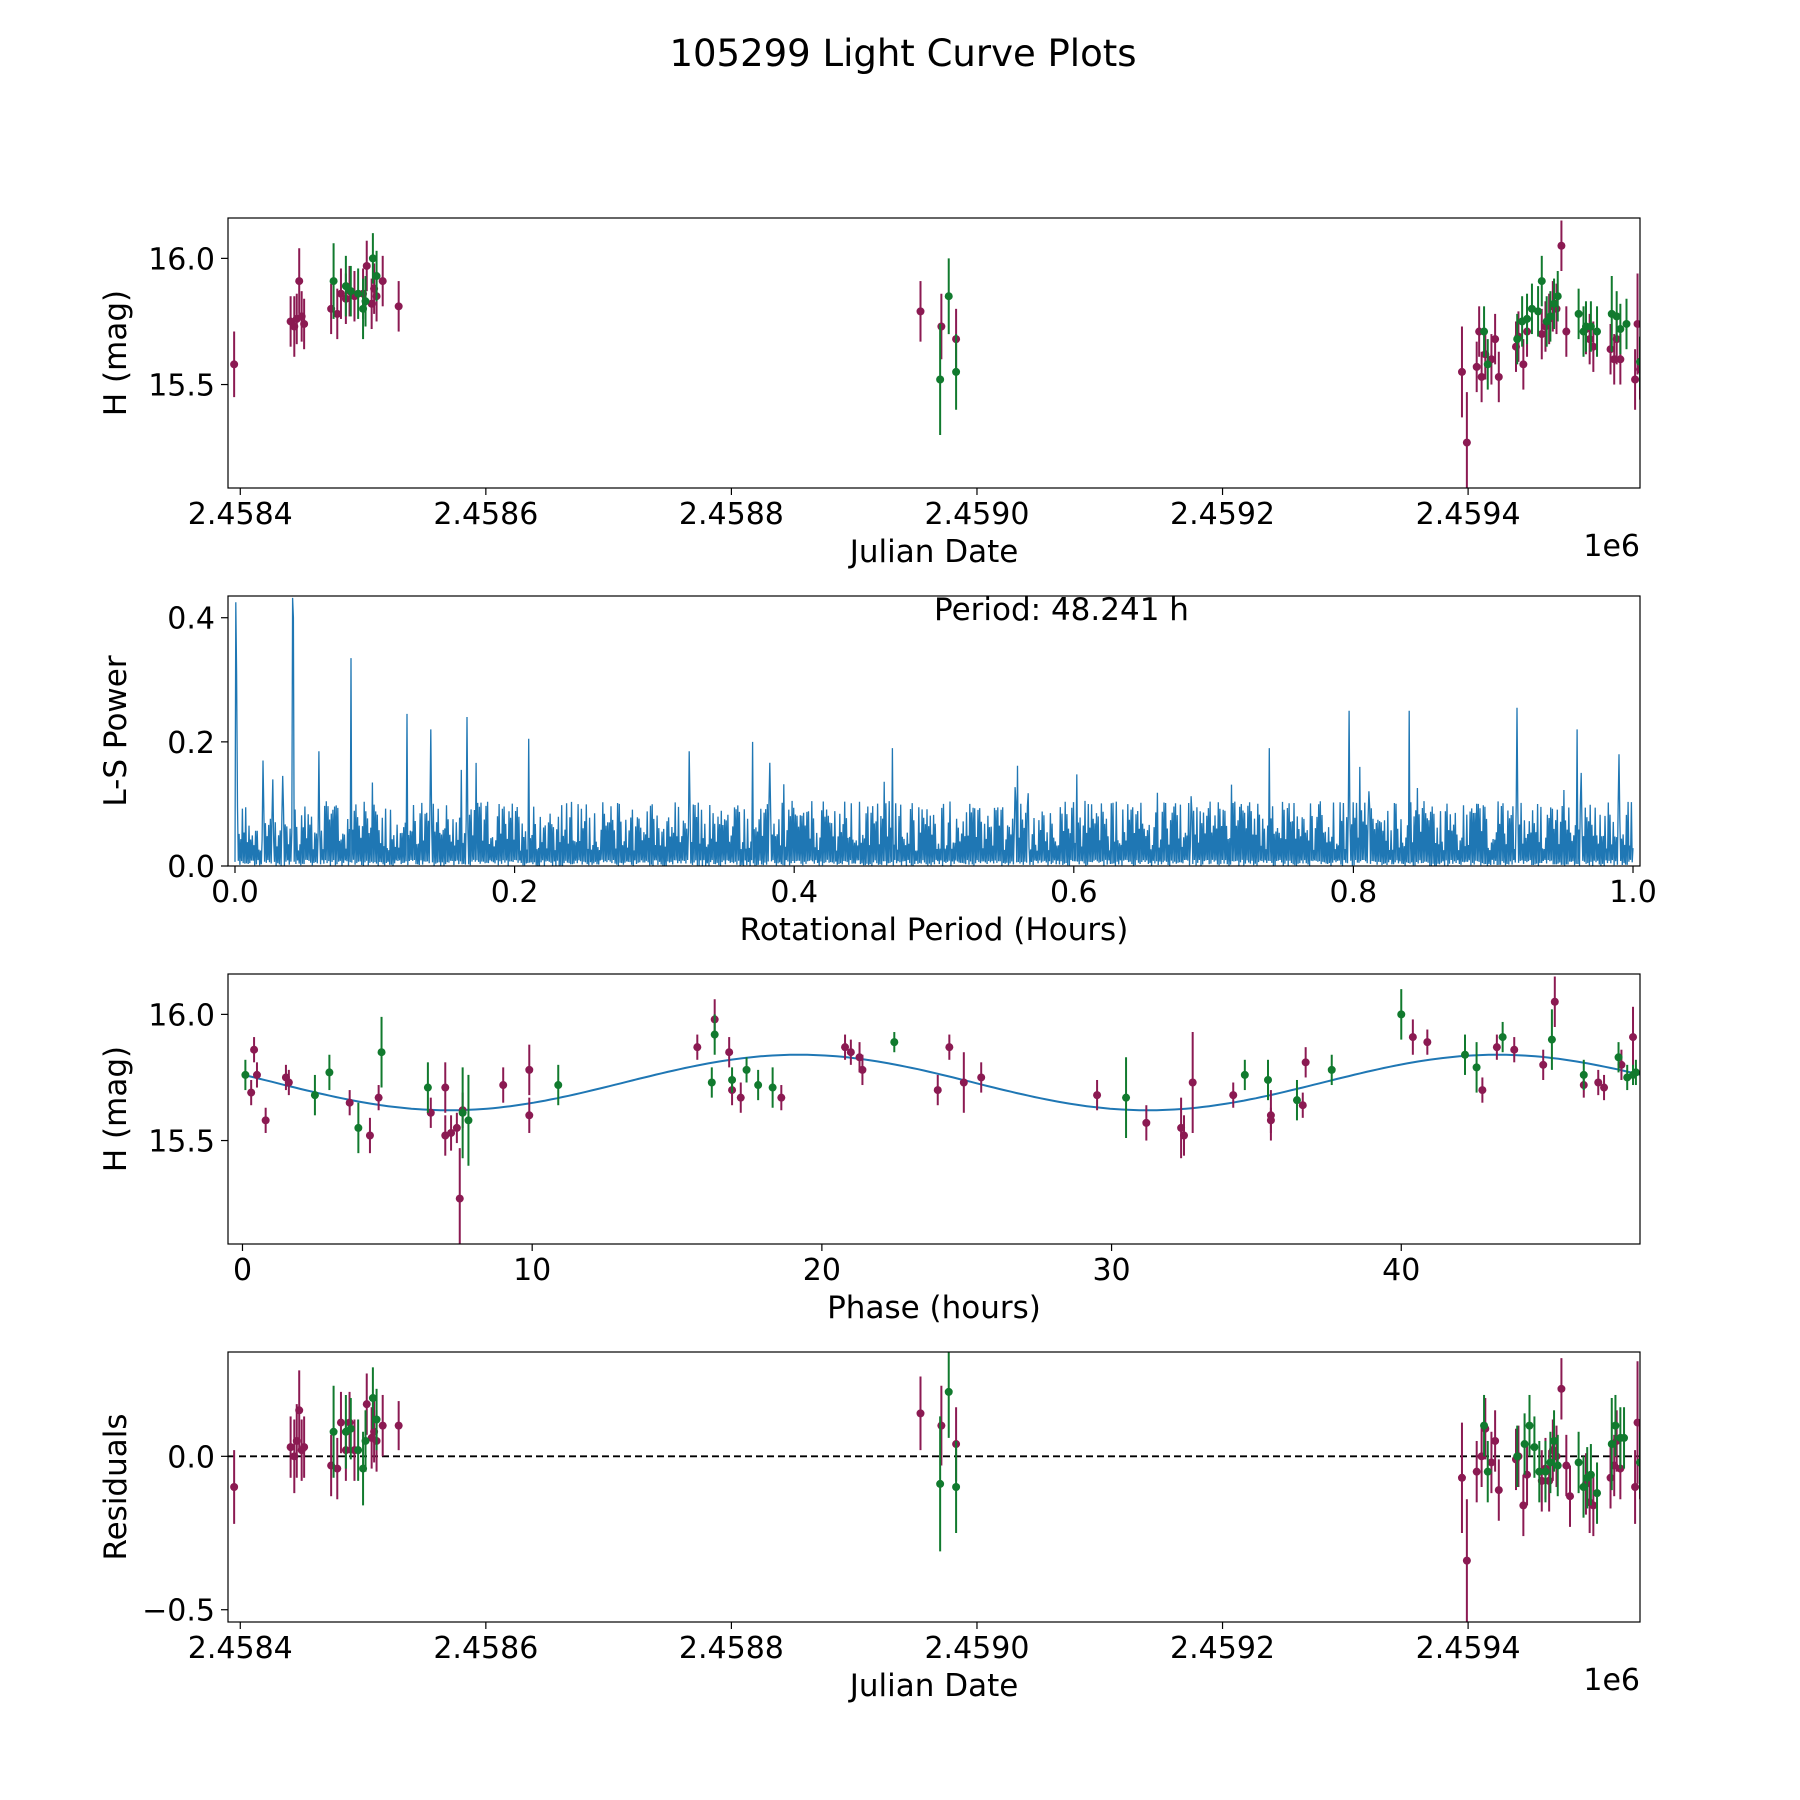  I want to click on lightcurve-xtick-label: 2.4590, so click(976, 514).